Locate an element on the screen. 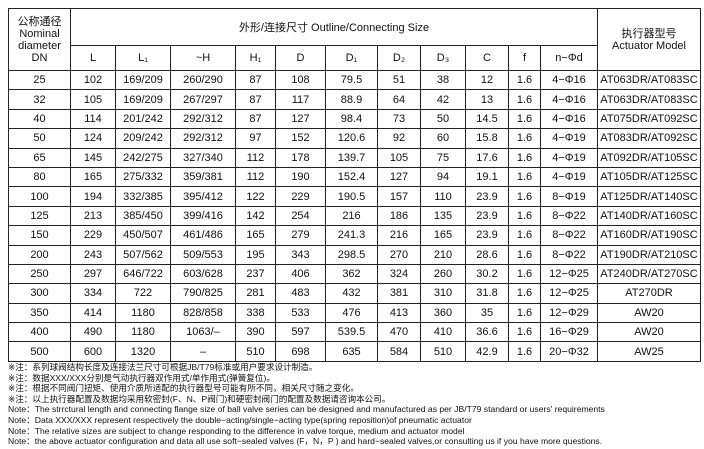 The height and width of the screenshot is (449, 704). table-cell: 828/858 is located at coordinates (203, 313).